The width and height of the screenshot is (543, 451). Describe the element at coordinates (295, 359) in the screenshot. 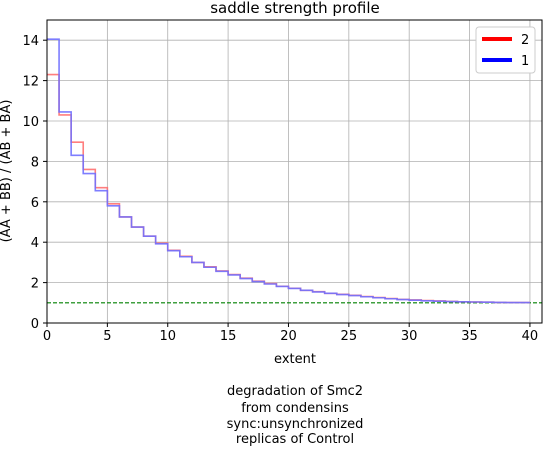

I see `x-axis-label: extent` at that location.